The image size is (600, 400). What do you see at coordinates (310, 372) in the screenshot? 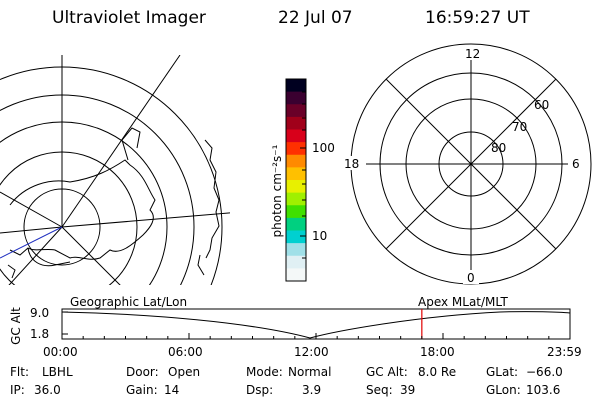
I see `mode-value: Normal` at bounding box center [310, 372].